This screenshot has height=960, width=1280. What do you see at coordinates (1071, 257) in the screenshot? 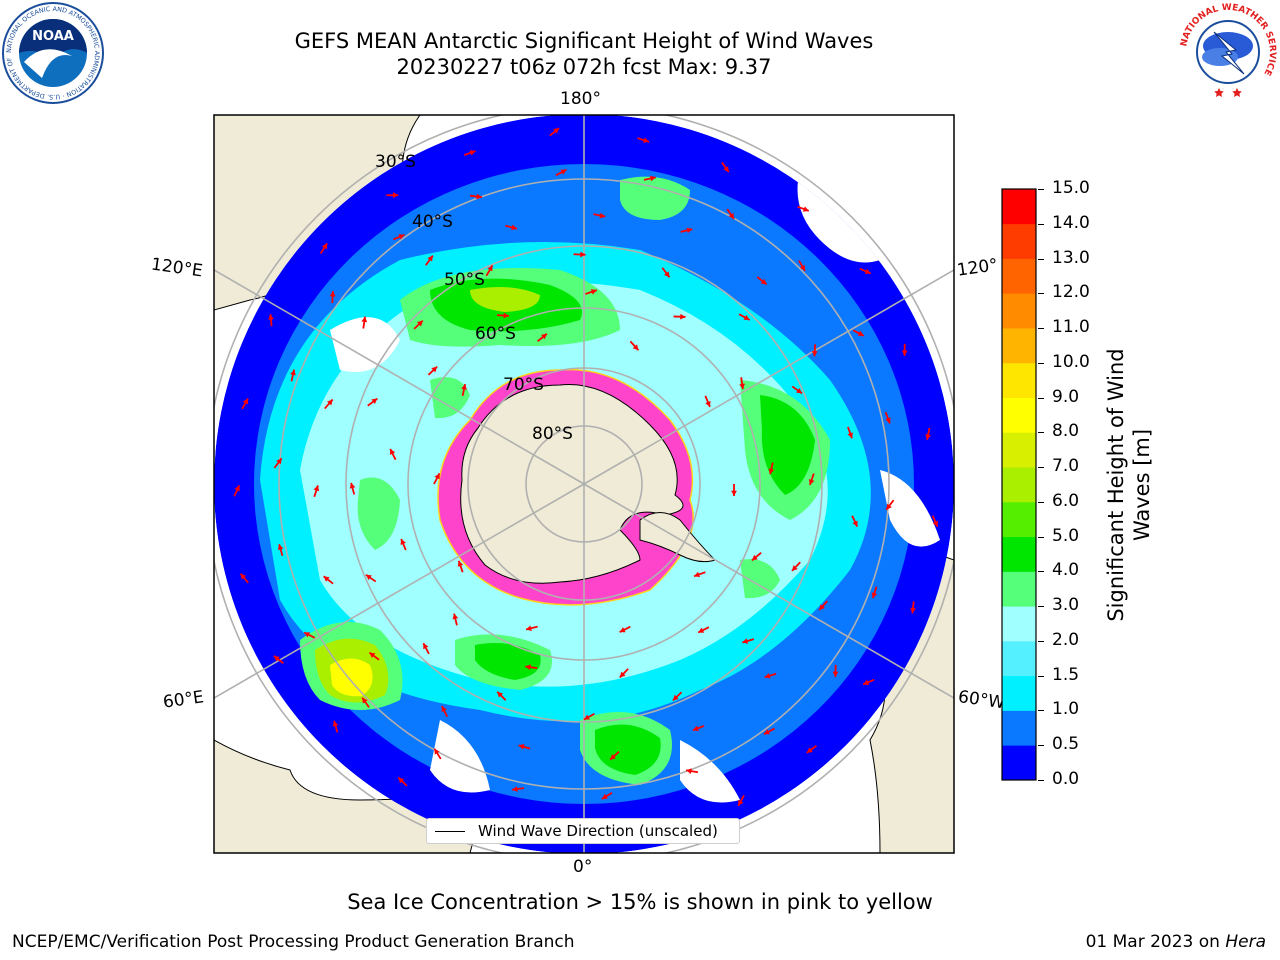
I see `colorbar-tick-label: 13.0` at bounding box center [1071, 257].